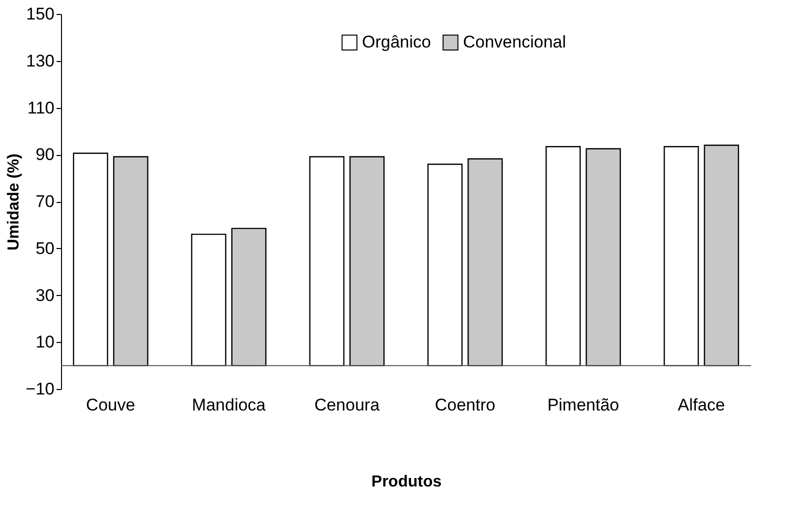 This screenshot has width=810, height=524. Describe the element at coordinates (40, 14) in the screenshot. I see `y-tick-label: 150` at that location.